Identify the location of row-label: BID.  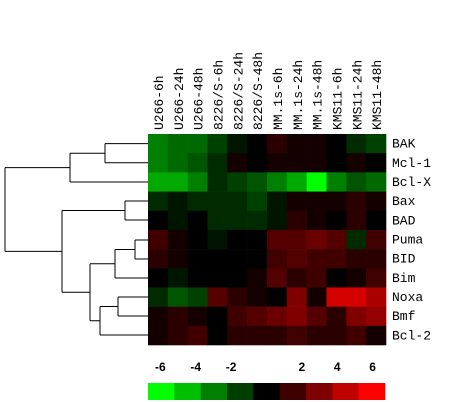
(404, 259).